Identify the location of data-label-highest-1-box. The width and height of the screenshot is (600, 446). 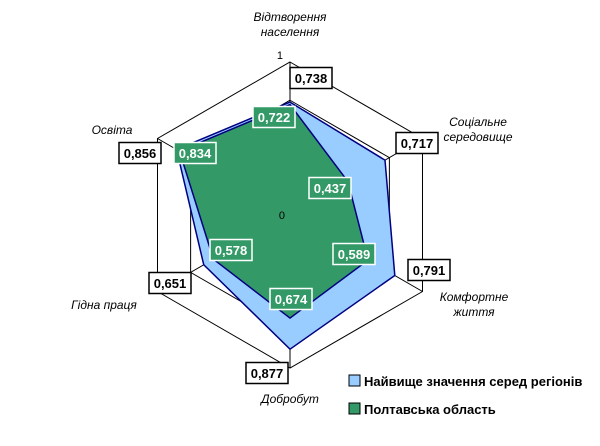
(311, 78).